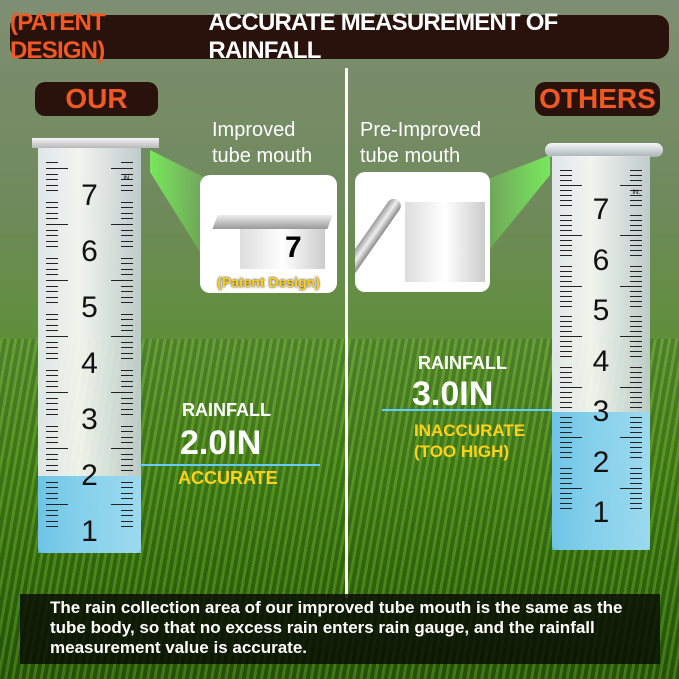  Describe the element at coordinates (89, 531) in the screenshot. I see `scale-number: 1` at that location.